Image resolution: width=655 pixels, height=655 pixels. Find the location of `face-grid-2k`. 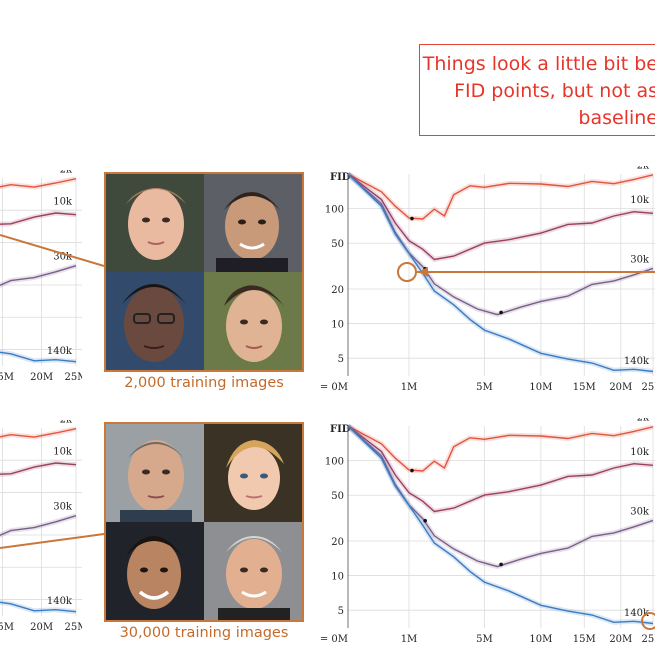

face-grid-2k is located at coordinates (204, 272).